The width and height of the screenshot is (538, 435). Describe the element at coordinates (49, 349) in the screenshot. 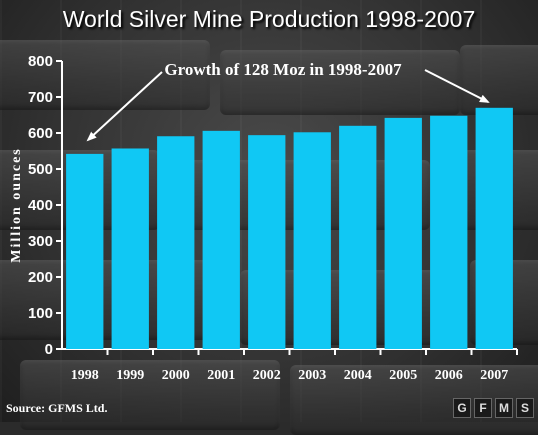

I see `y-tick-label: 0` at that location.